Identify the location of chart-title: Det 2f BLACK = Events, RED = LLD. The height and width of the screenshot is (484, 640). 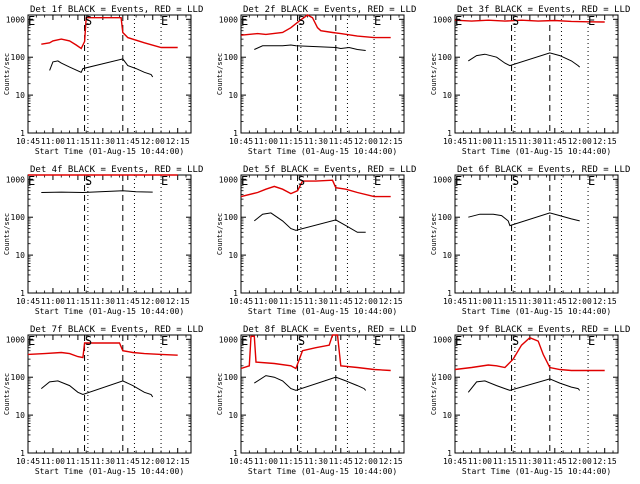
(329, 10).